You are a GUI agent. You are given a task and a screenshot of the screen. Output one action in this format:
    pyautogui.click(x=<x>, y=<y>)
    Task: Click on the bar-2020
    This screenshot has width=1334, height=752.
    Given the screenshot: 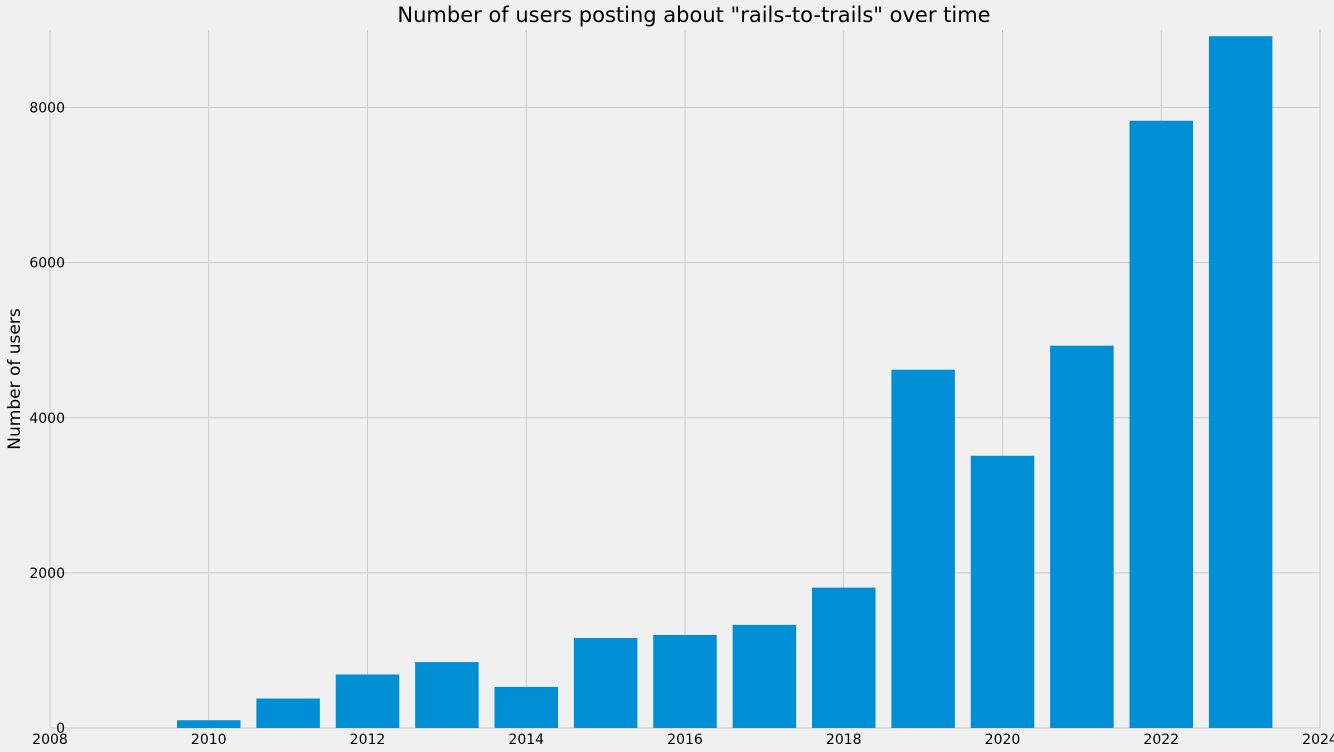 What is the action you would take?
    pyautogui.click(x=1002, y=591)
    